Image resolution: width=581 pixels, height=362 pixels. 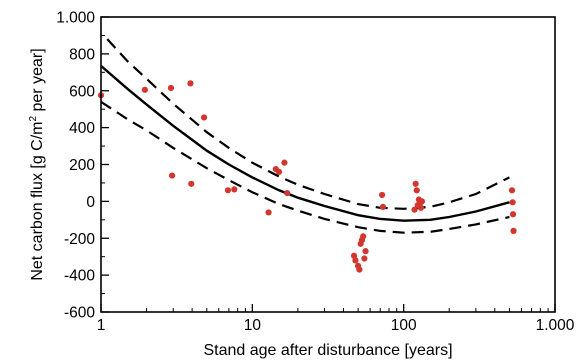 What do you see at coordinates (327, 350) in the screenshot?
I see `x-axis-title: Stand age after disturbance [years]` at bounding box center [327, 350].